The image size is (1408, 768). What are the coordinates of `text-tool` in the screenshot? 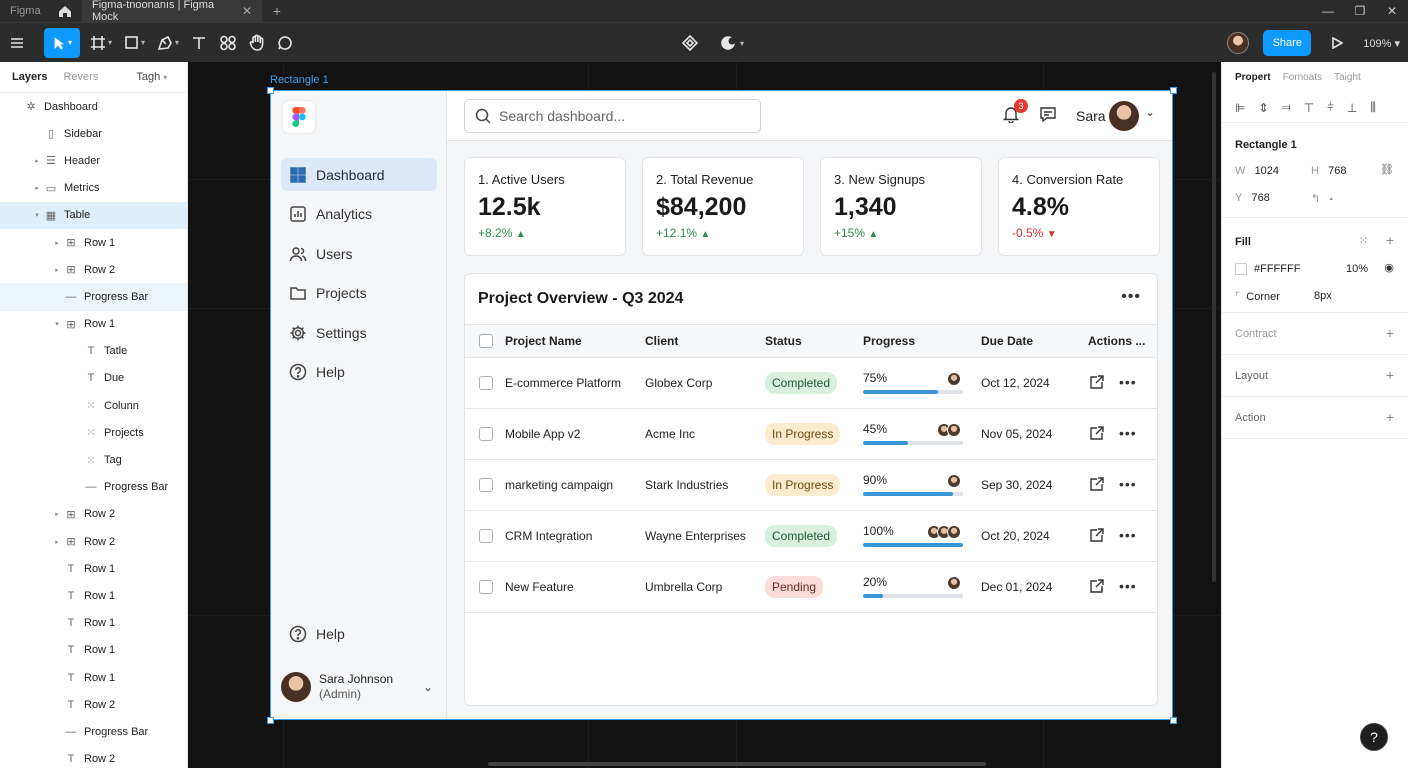 It's located at (199, 43).